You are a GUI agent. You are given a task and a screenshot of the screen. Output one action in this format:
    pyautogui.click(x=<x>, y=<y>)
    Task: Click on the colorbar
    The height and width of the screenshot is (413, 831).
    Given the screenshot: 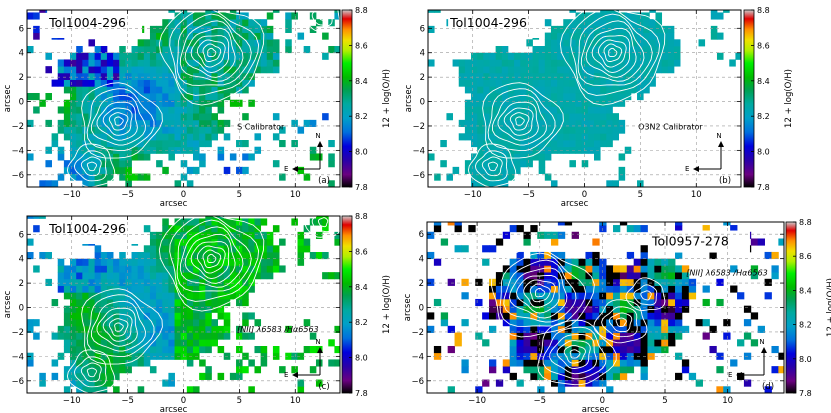 What is the action you would take?
    pyautogui.click(x=749, y=98)
    